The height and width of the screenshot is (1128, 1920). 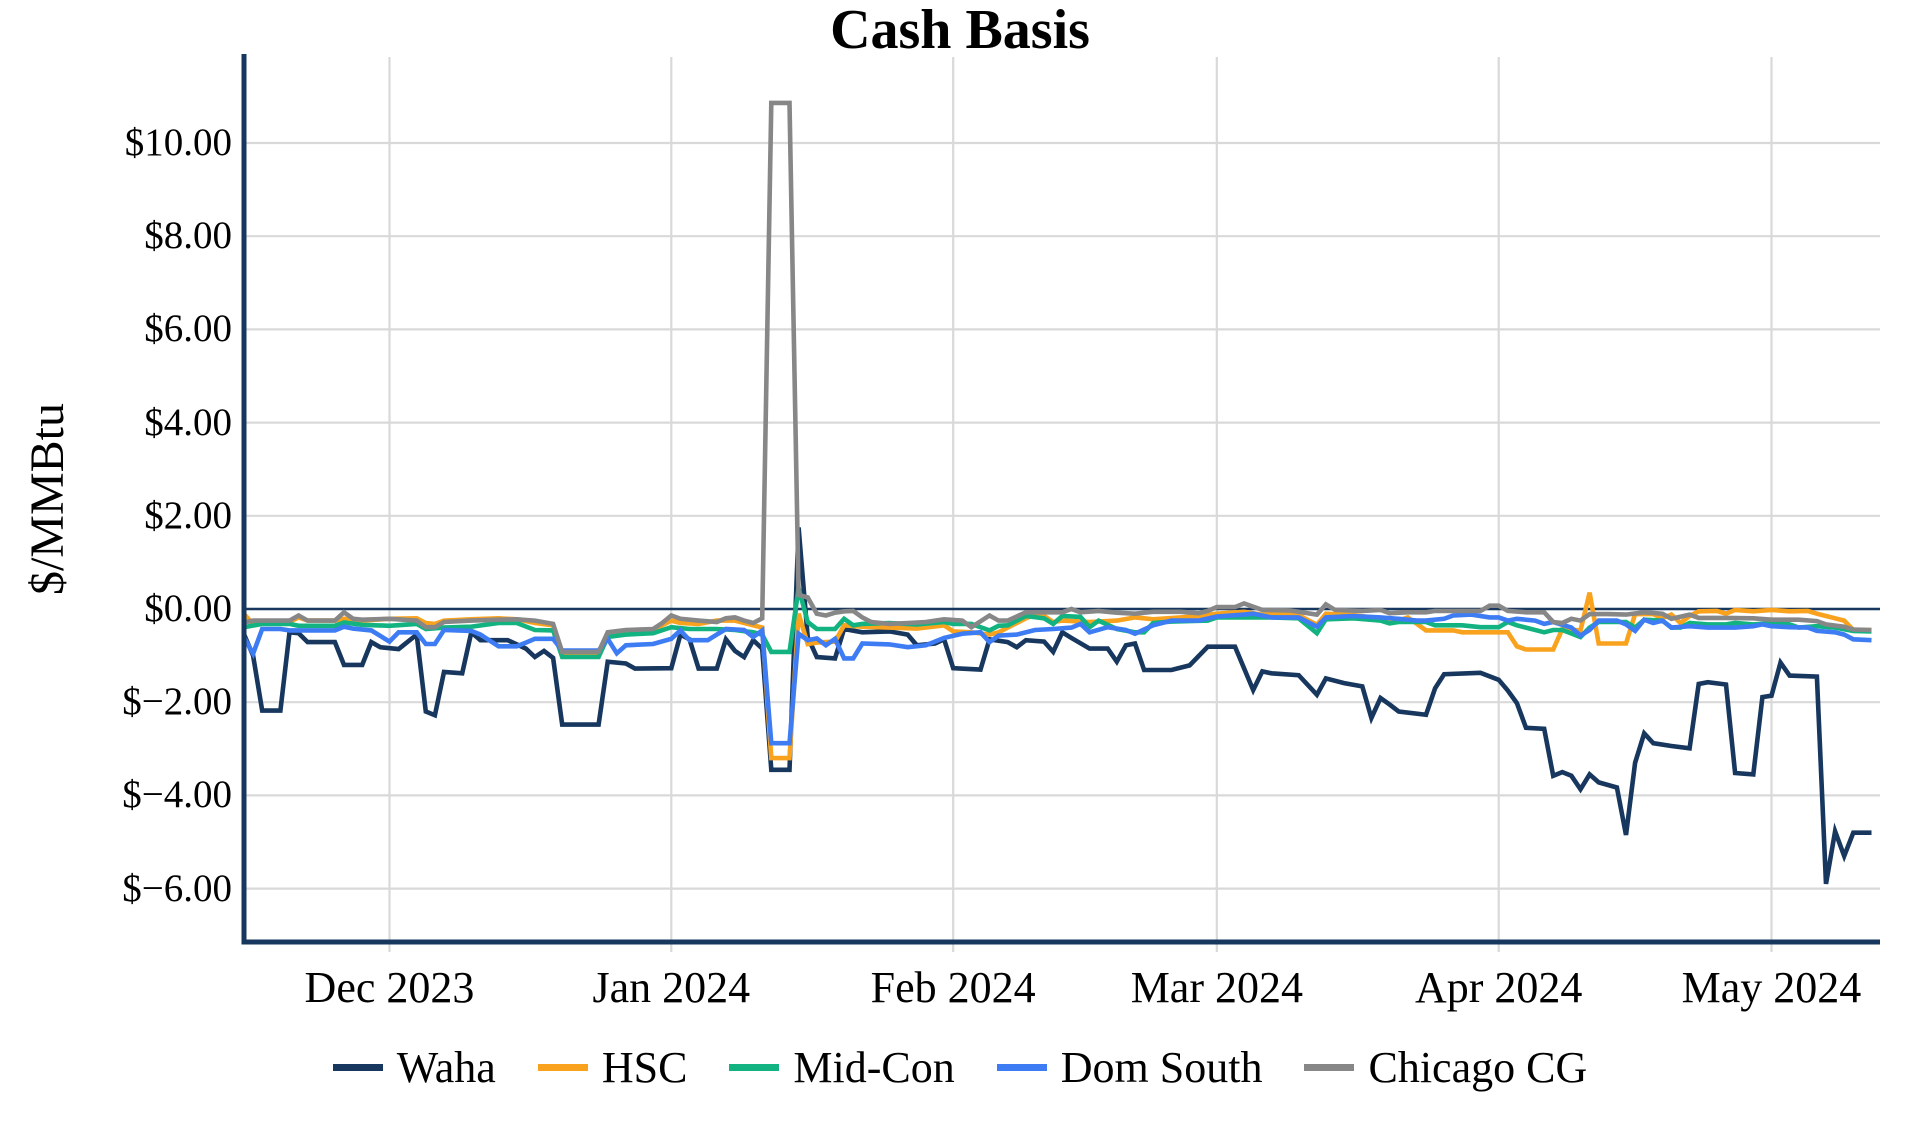 I want to click on legend-swatch-hsc, so click(x=562, y=1067).